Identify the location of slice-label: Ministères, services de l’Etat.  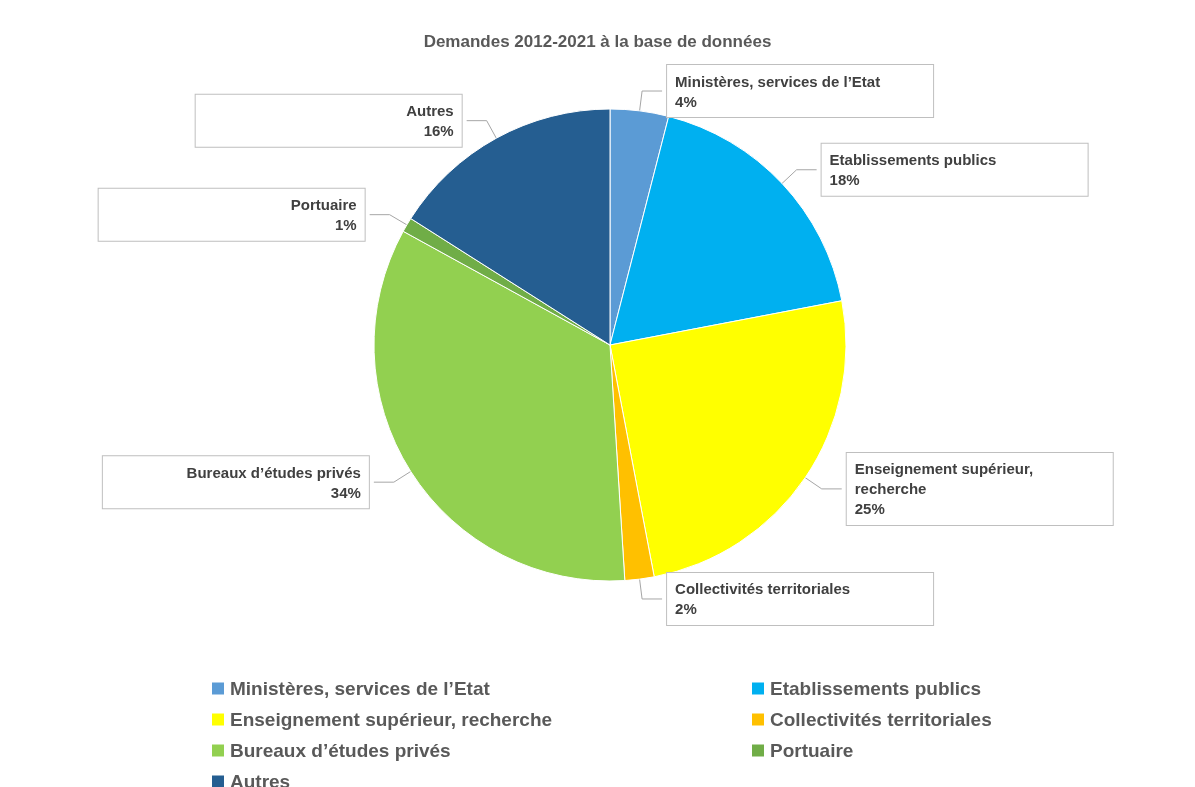
(778, 81).